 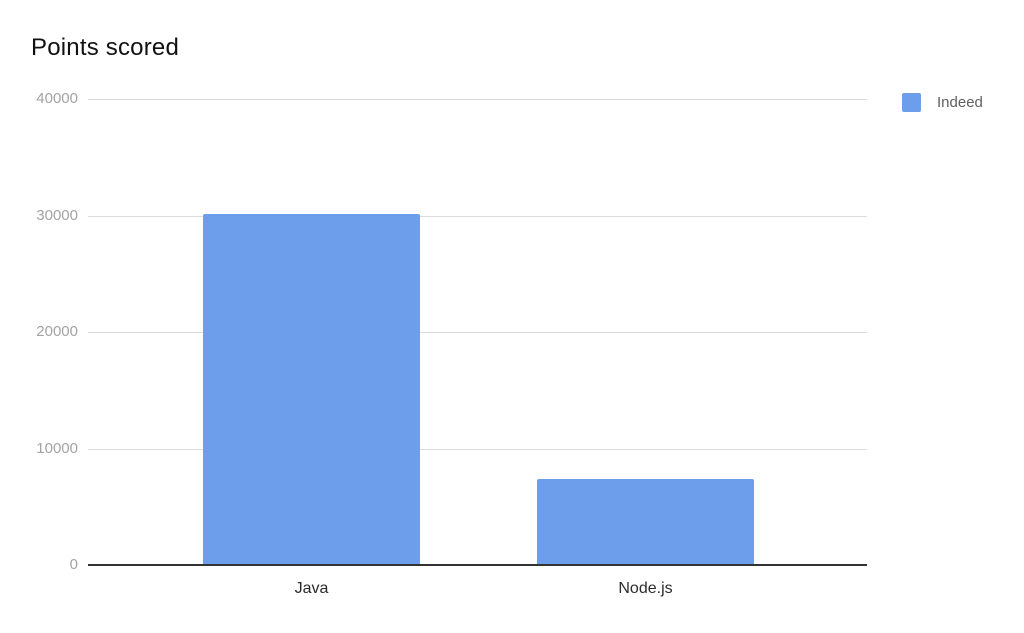 I want to click on chart-title: Points scored, so click(x=105, y=47).